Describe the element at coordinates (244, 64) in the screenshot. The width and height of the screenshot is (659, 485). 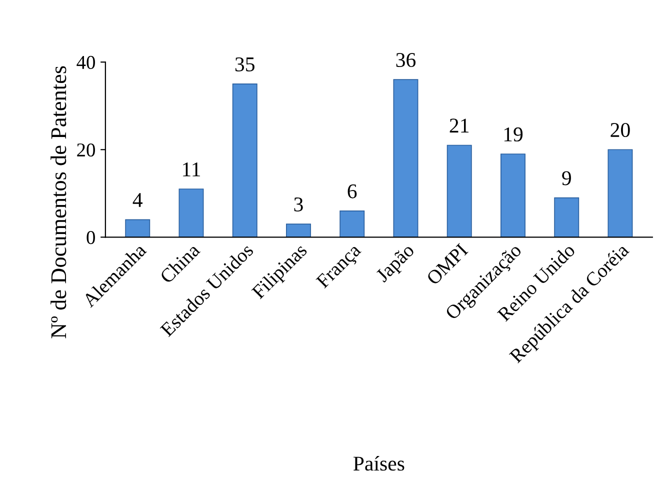
I see `data-label: 35` at that location.